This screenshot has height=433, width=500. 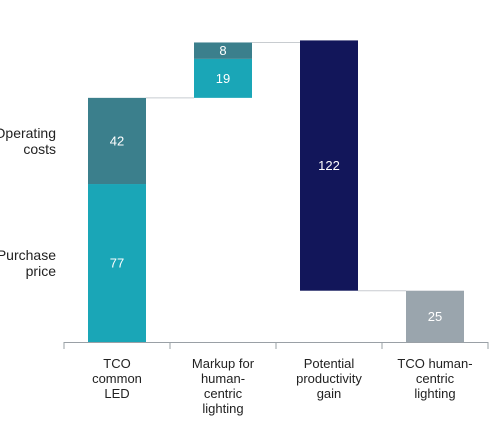 I want to click on data-label: 42, so click(x=117, y=140).